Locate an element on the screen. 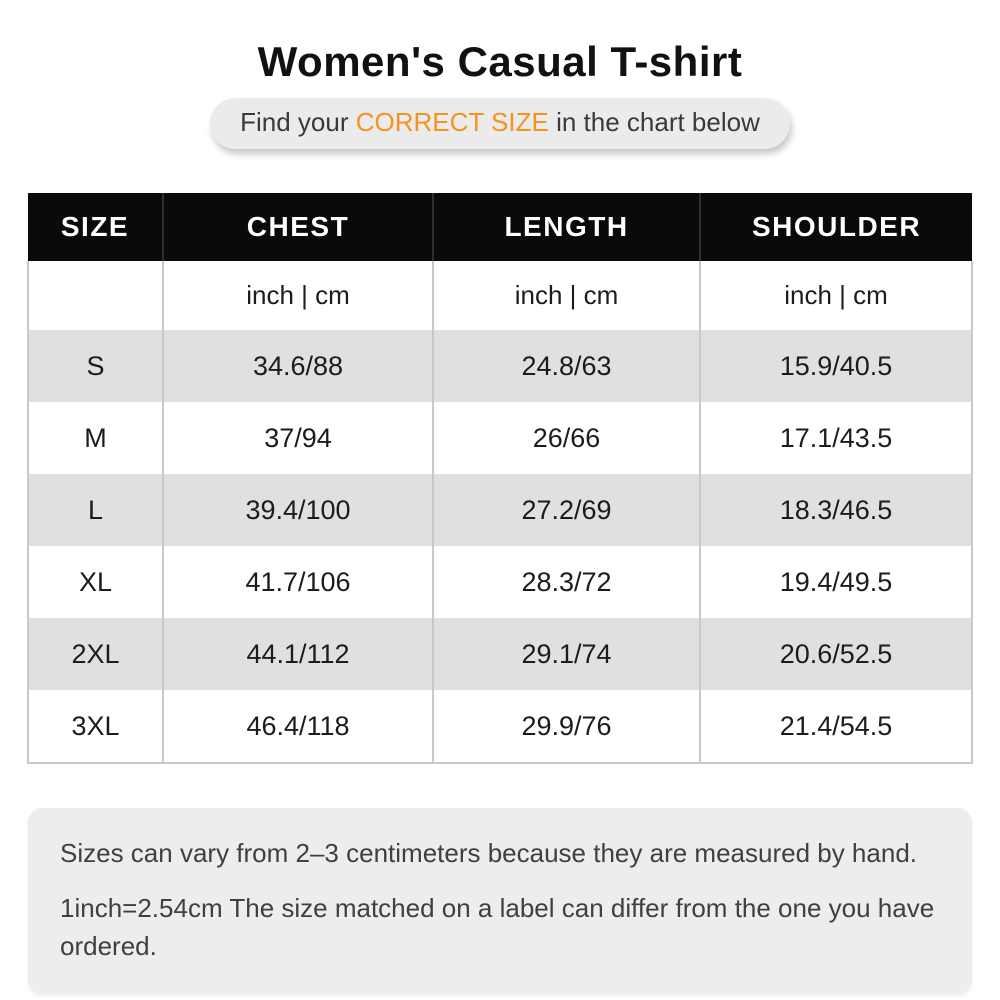 The width and height of the screenshot is (1000, 1000). length-cell: 26/66 is located at coordinates (566, 438).